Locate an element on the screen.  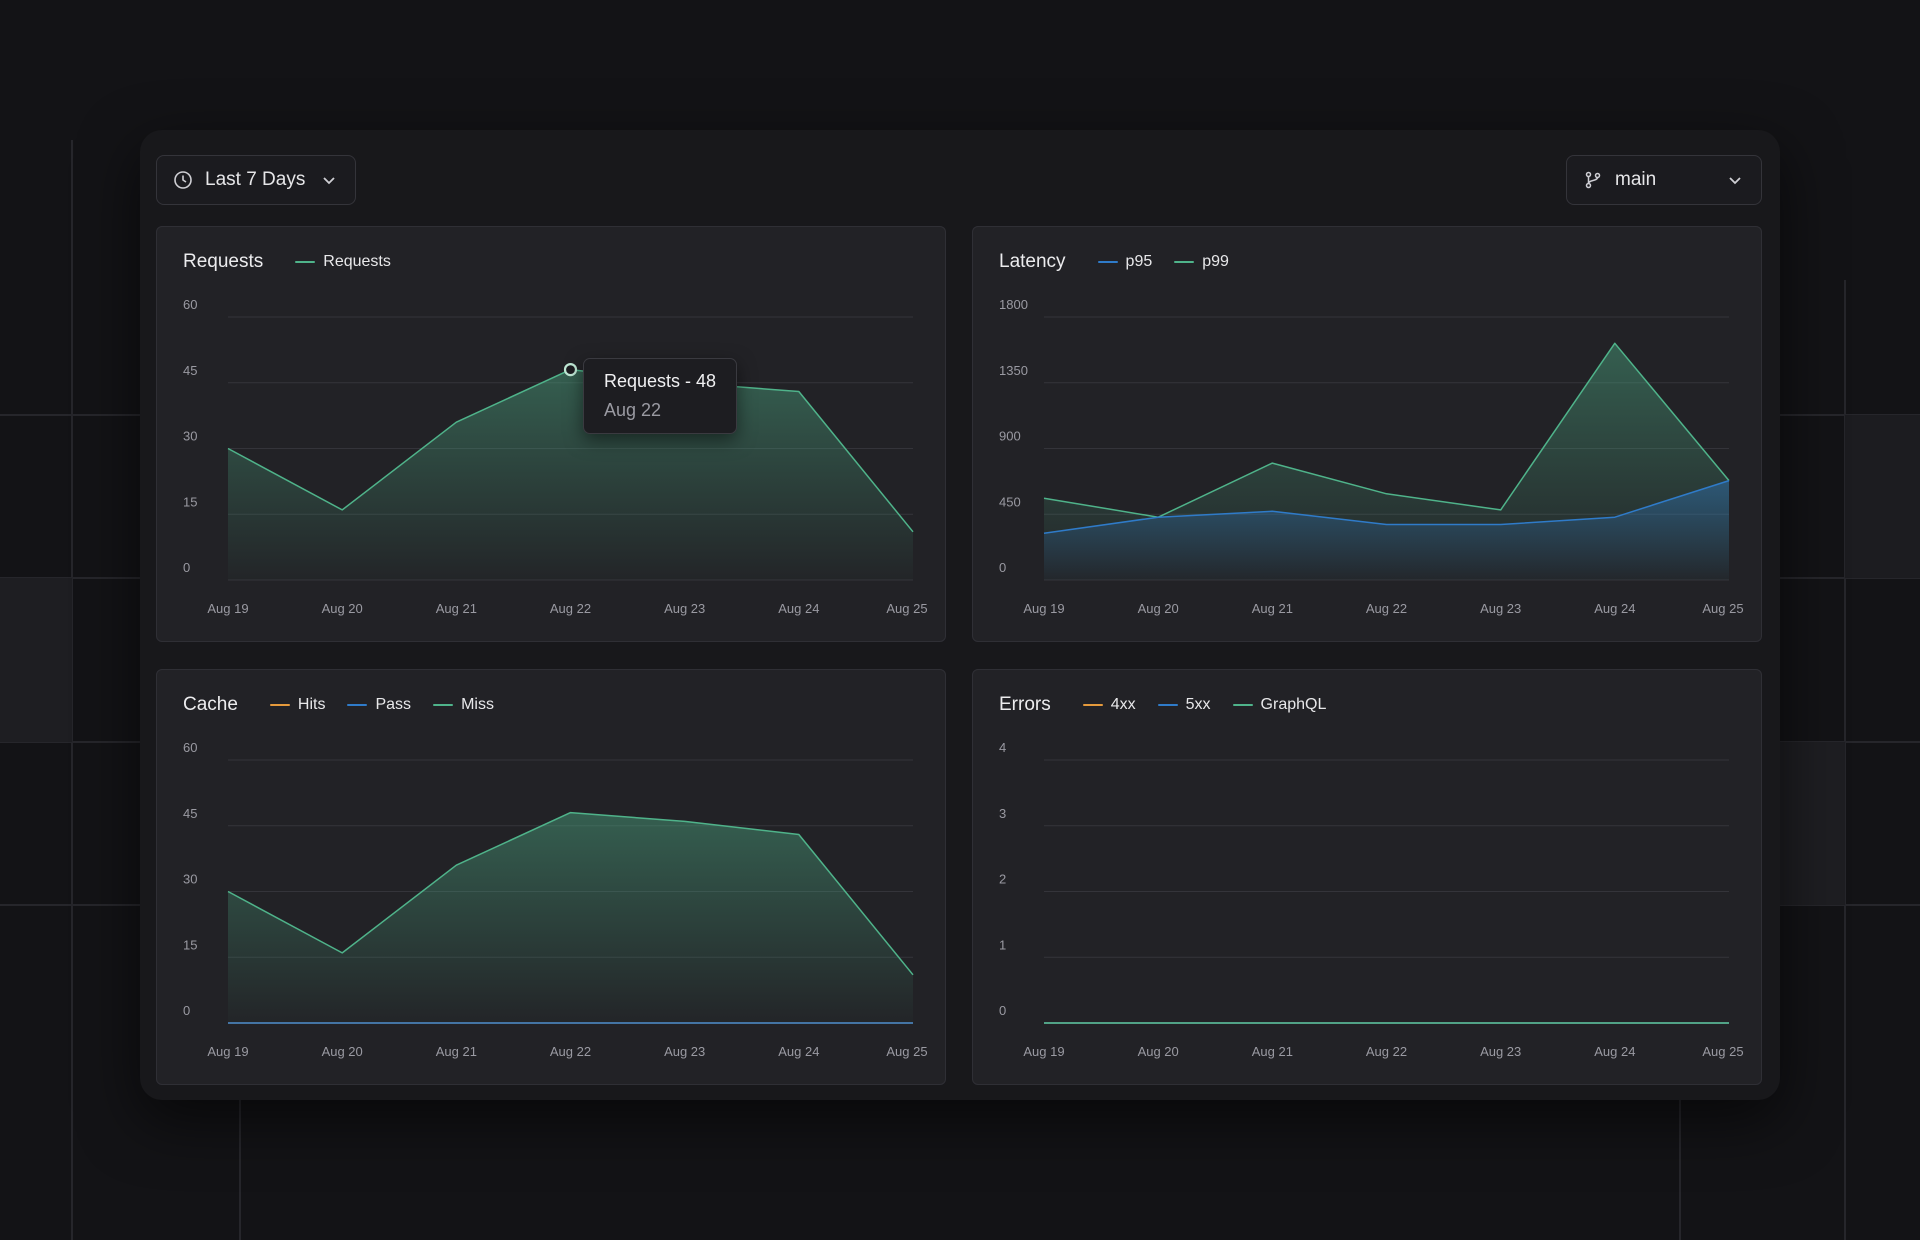
time-range-dropdown: Last 7 Days is located at coordinates (256, 180).